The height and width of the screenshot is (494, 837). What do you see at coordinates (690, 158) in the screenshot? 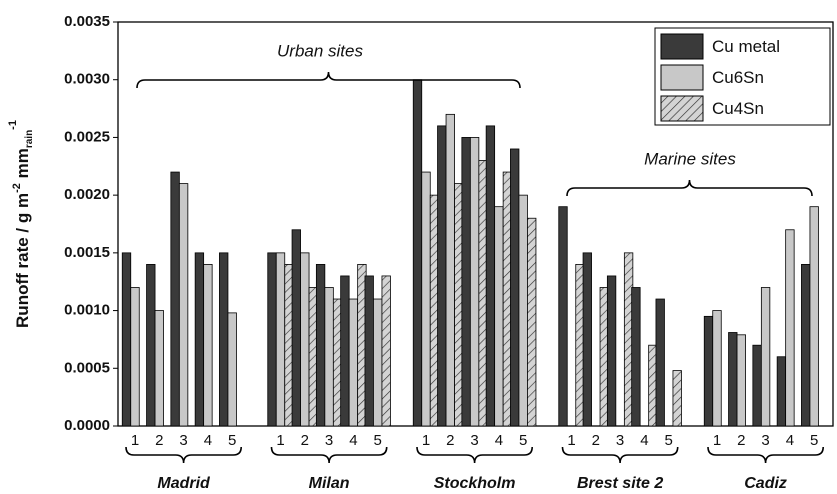
I see `annotation: Marine sites` at bounding box center [690, 158].